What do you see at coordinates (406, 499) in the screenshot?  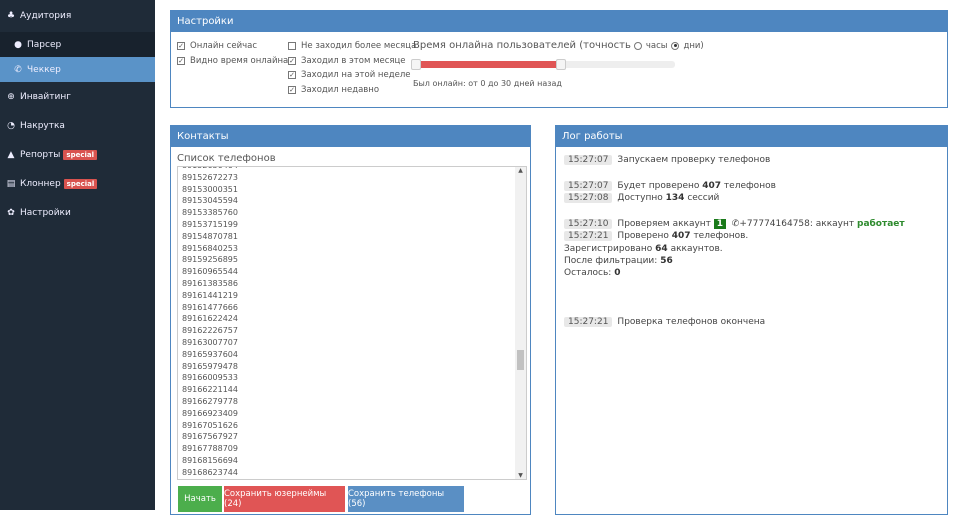 I see `save-phones-button: Сохранить телефоны (56)` at bounding box center [406, 499].